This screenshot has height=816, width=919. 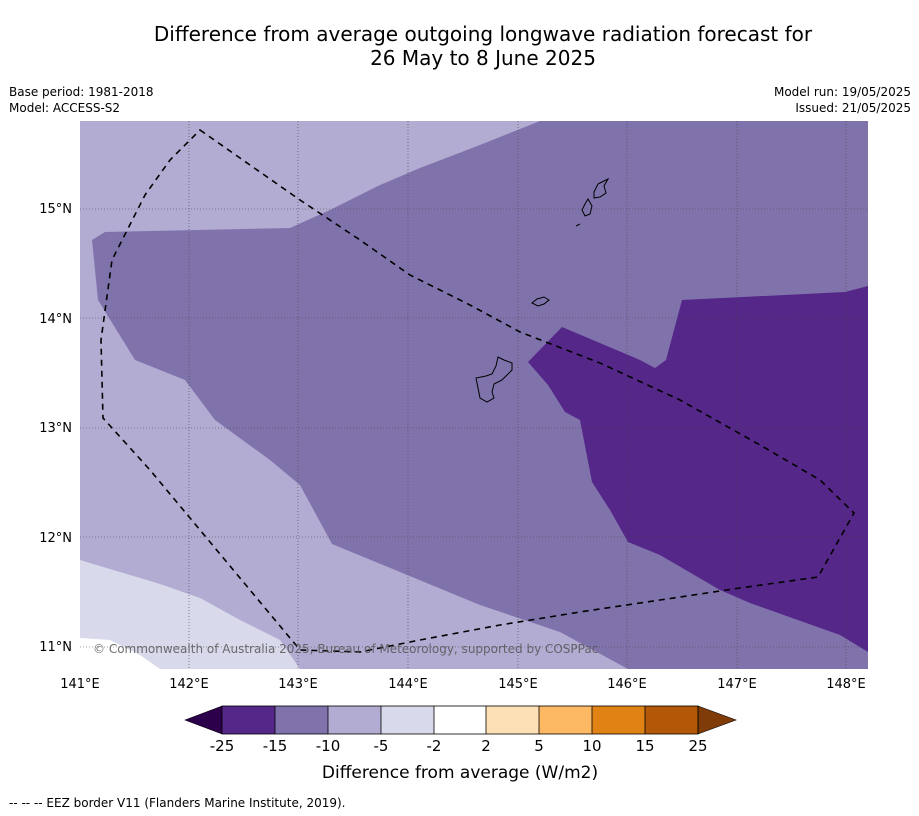 What do you see at coordinates (846, 684) in the screenshot?
I see `lon-tick: 148°E` at bounding box center [846, 684].